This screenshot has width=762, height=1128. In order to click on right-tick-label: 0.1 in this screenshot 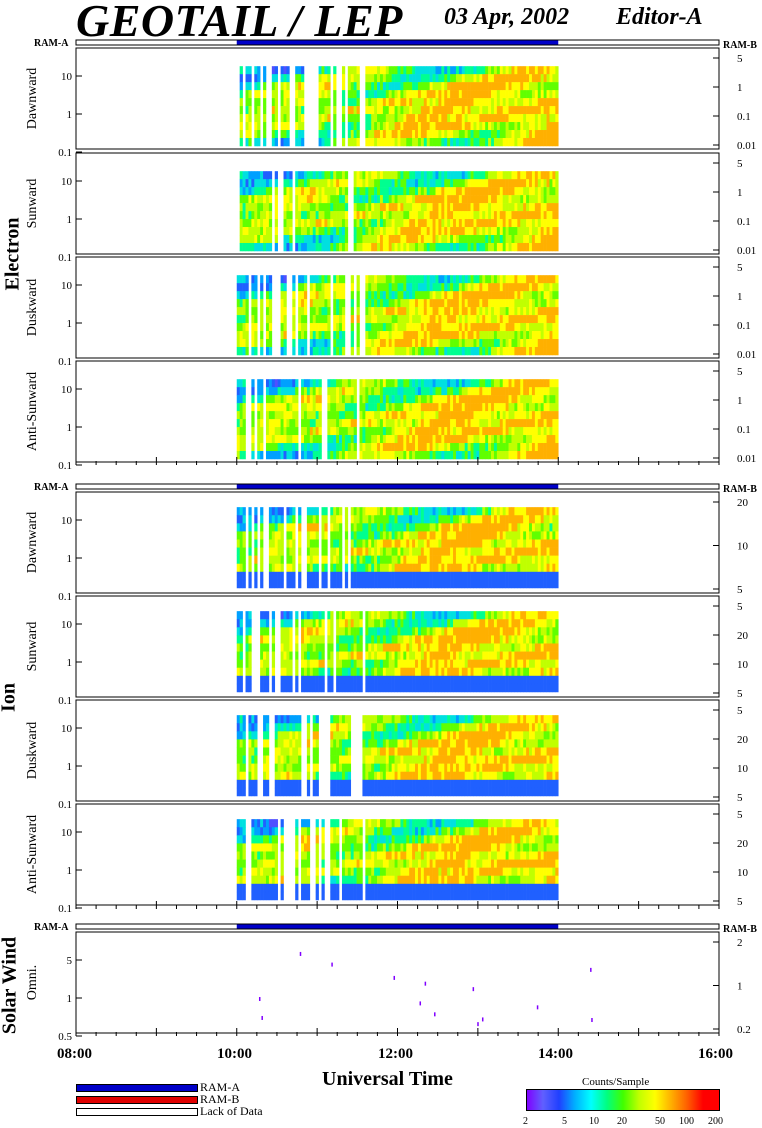, I will do `click(744, 222)`.